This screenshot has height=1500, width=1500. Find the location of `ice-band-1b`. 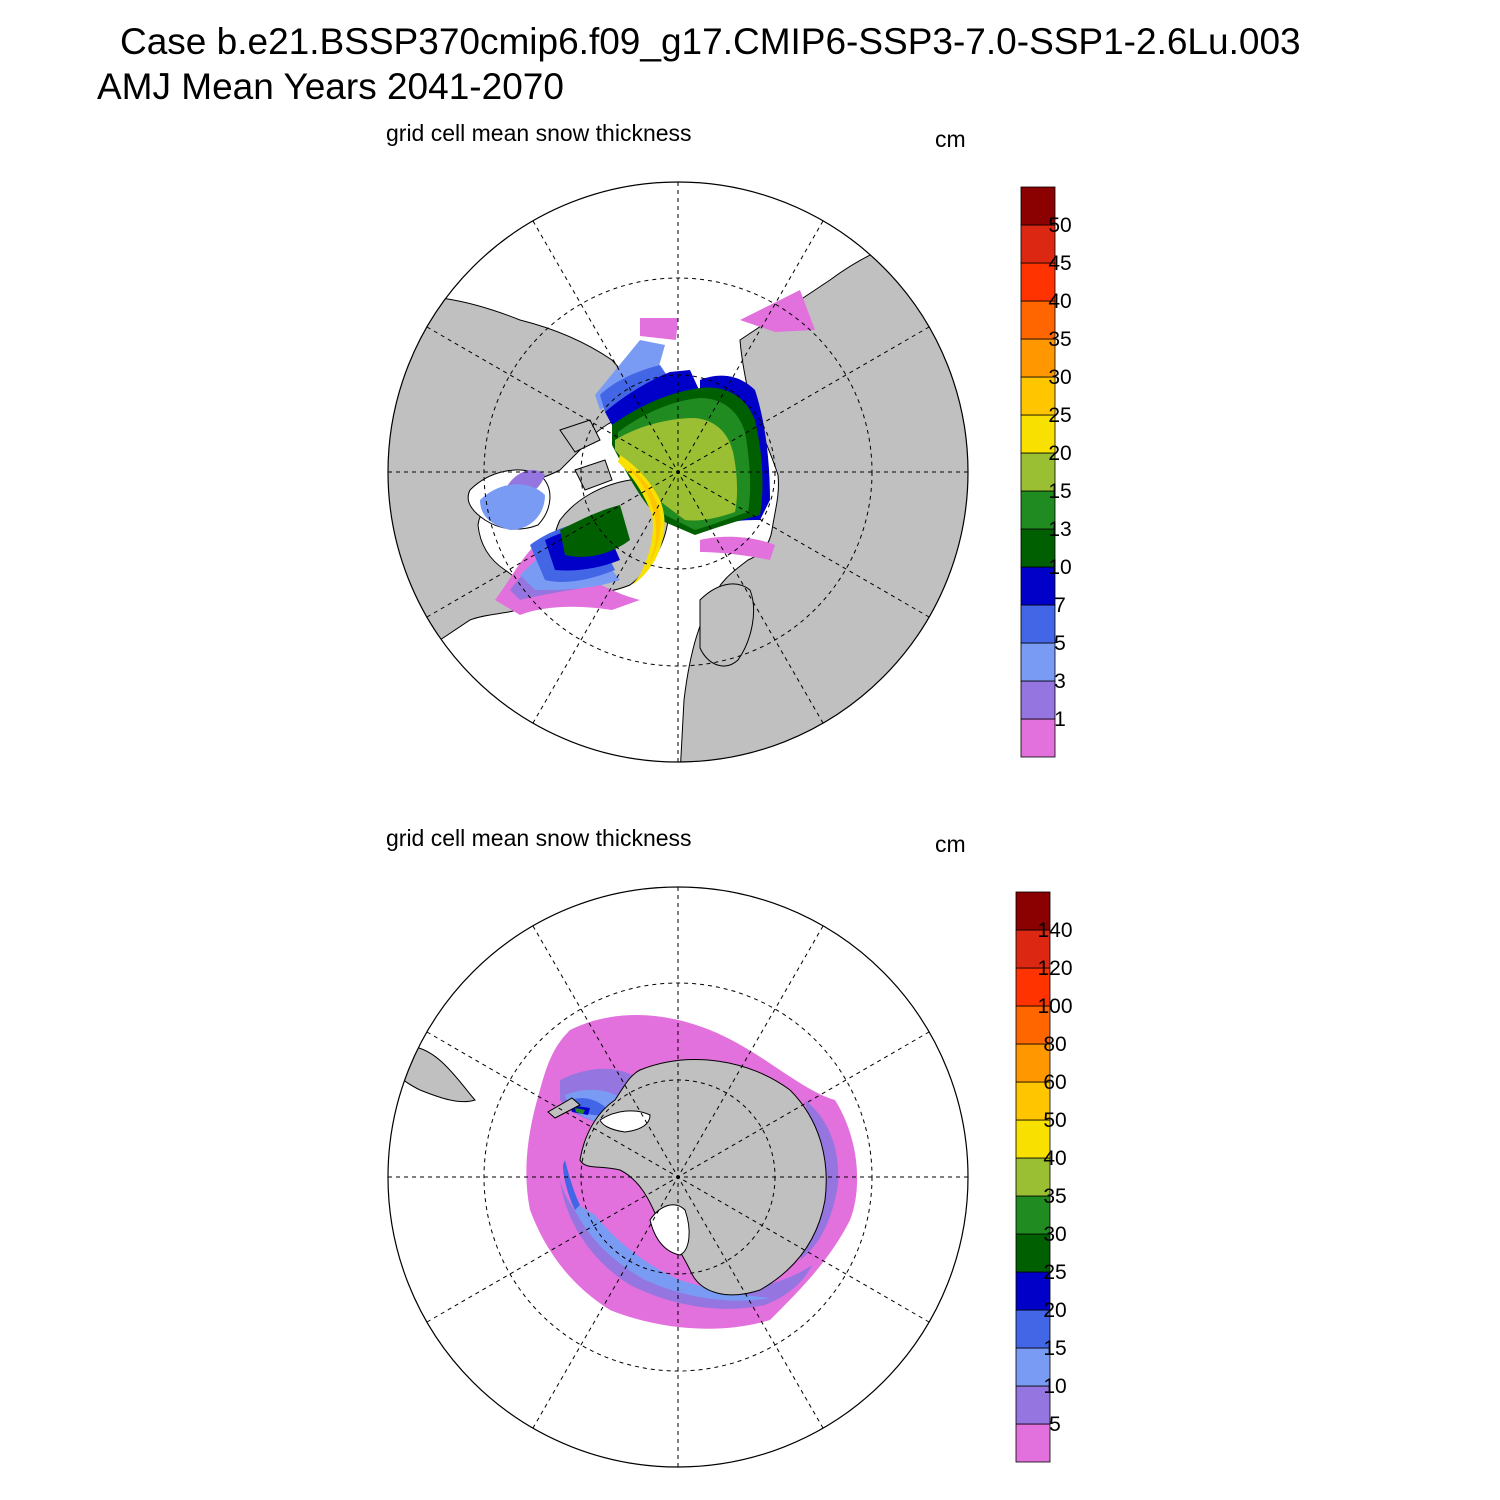

ice-band-1b is located at coordinates (659, 329).